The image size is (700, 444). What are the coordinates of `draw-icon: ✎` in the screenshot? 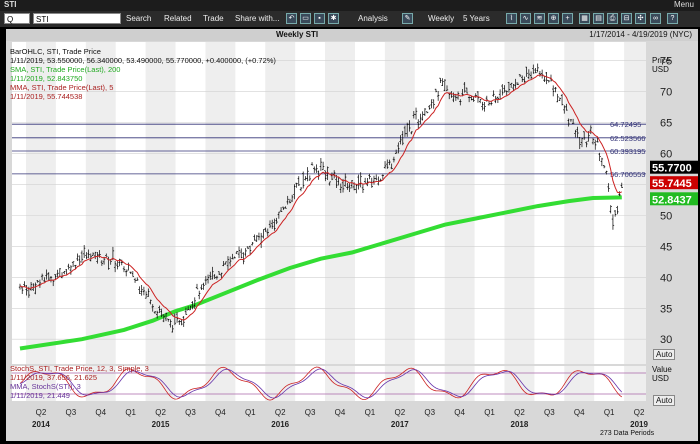 It's located at (407, 18).